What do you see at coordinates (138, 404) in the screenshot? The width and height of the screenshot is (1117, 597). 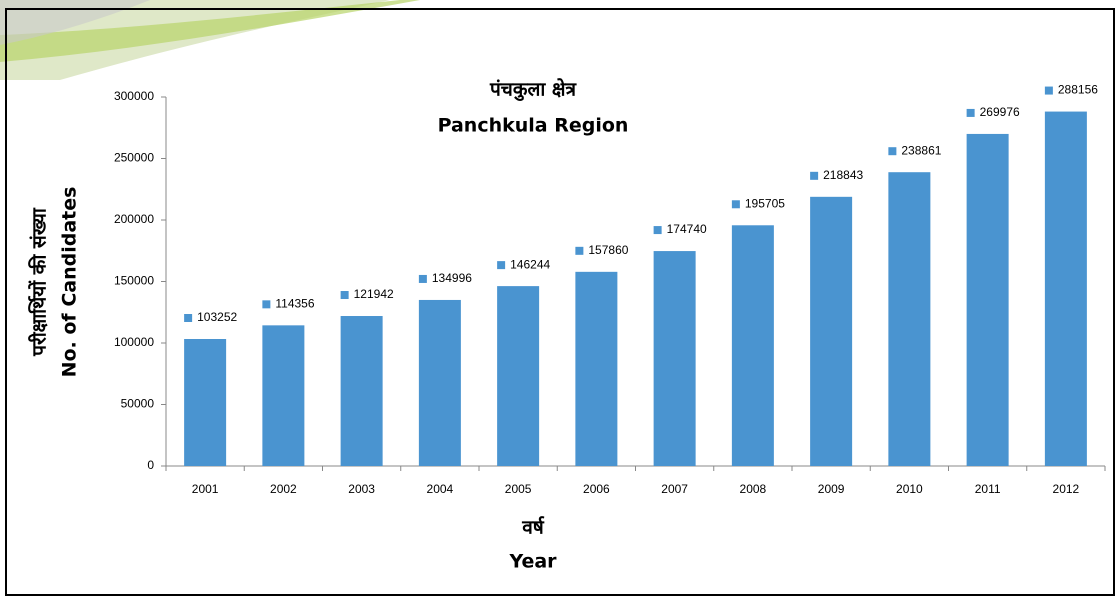 I see `y-tick-label: 50000` at bounding box center [138, 404].